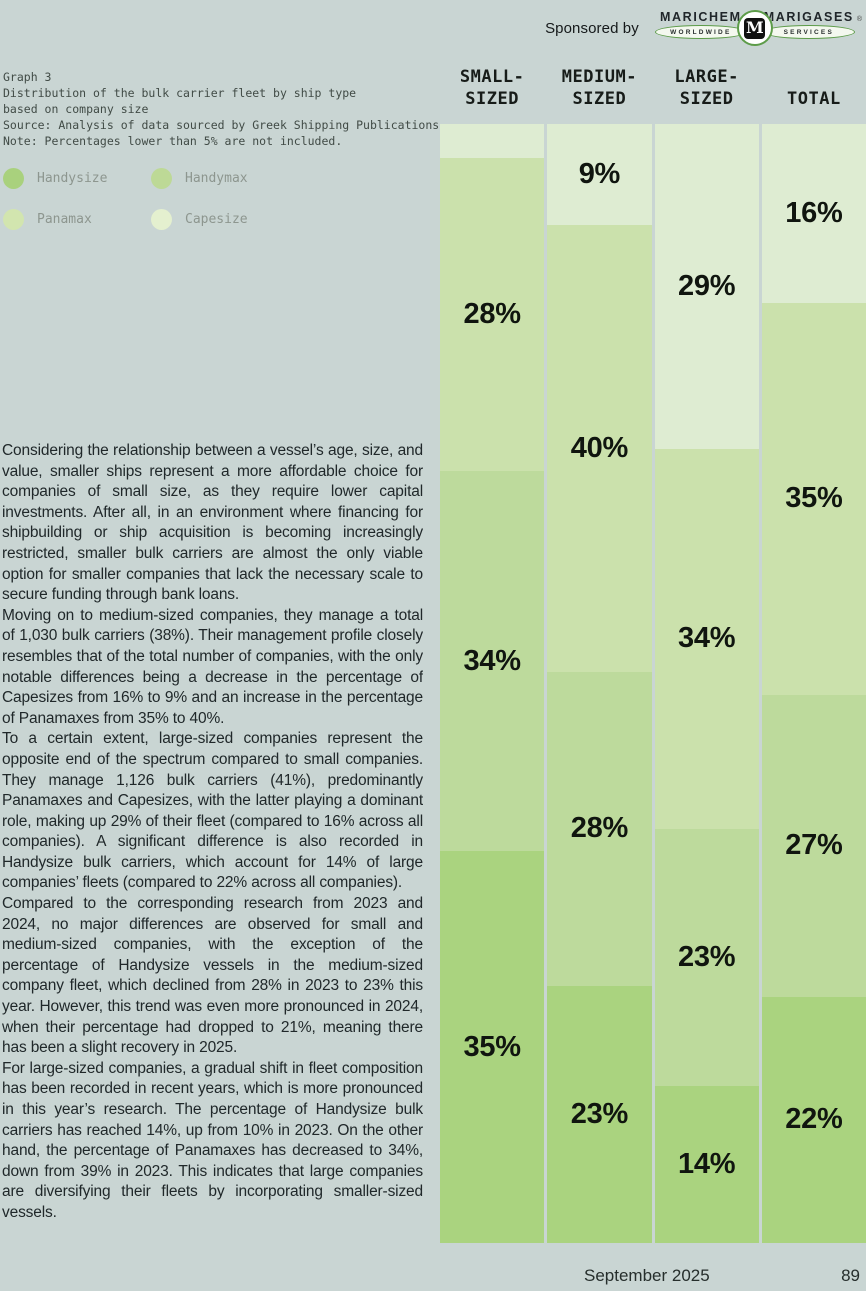  I want to click on segment-handysize-total: 22%, so click(813, 1119).